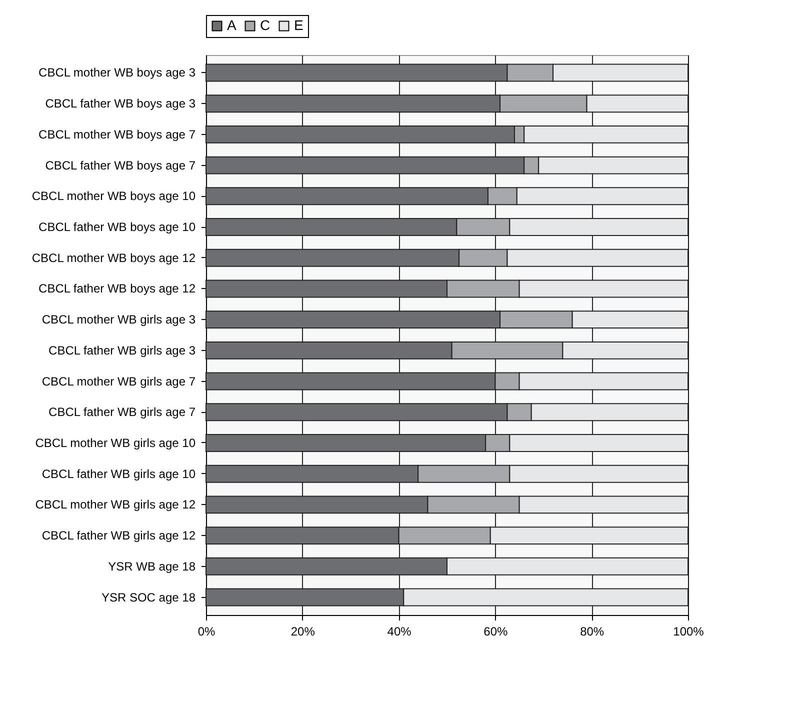  I want to click on y-tick-label: CBCL mother WB girls age 10, so click(115, 443).